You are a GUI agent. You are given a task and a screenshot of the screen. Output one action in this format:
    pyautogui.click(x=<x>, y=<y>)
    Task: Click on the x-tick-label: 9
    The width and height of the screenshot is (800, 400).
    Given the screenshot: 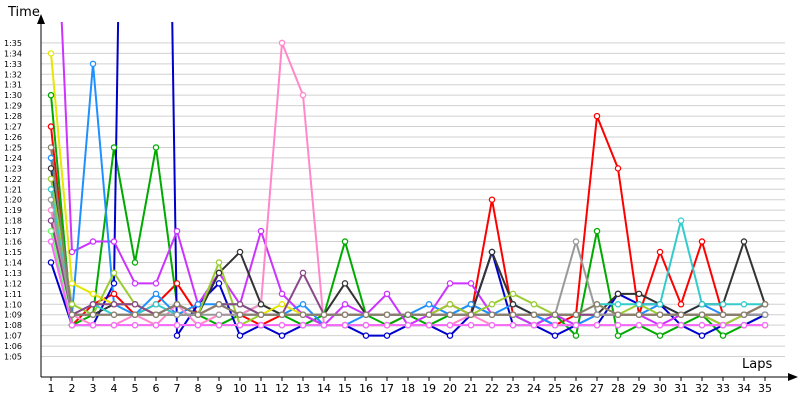 What is the action you would take?
    pyautogui.click(x=219, y=388)
    